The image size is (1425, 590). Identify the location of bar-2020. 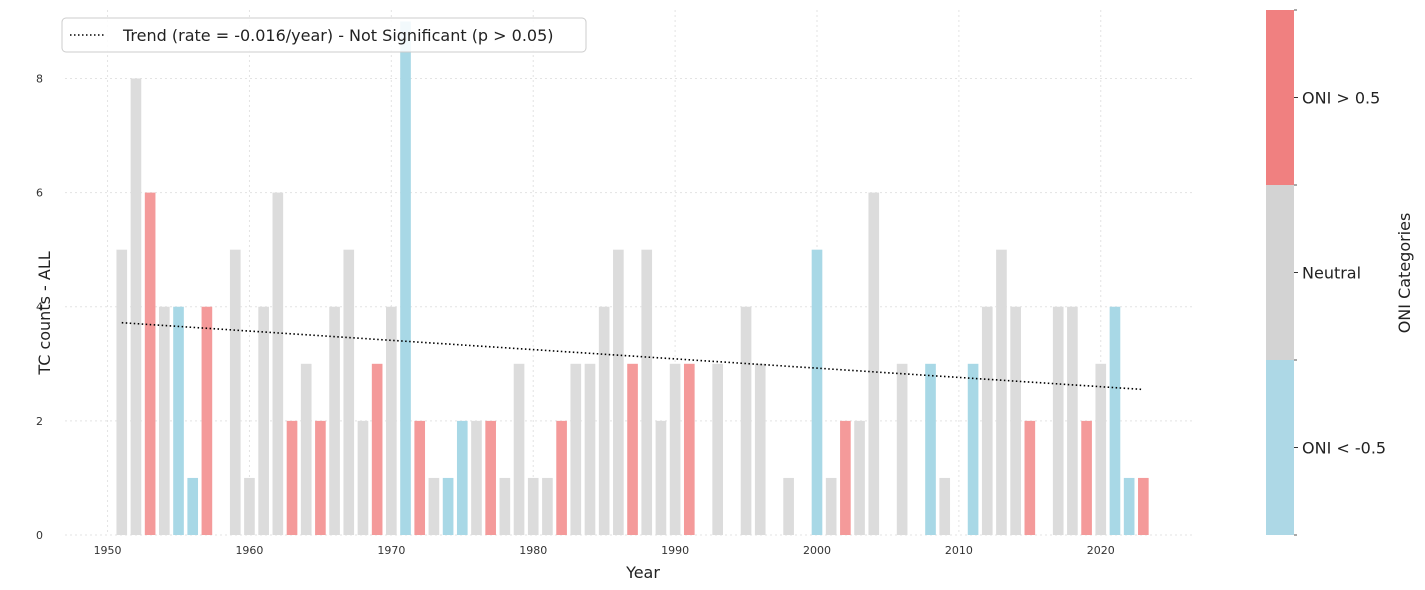
(1101, 449).